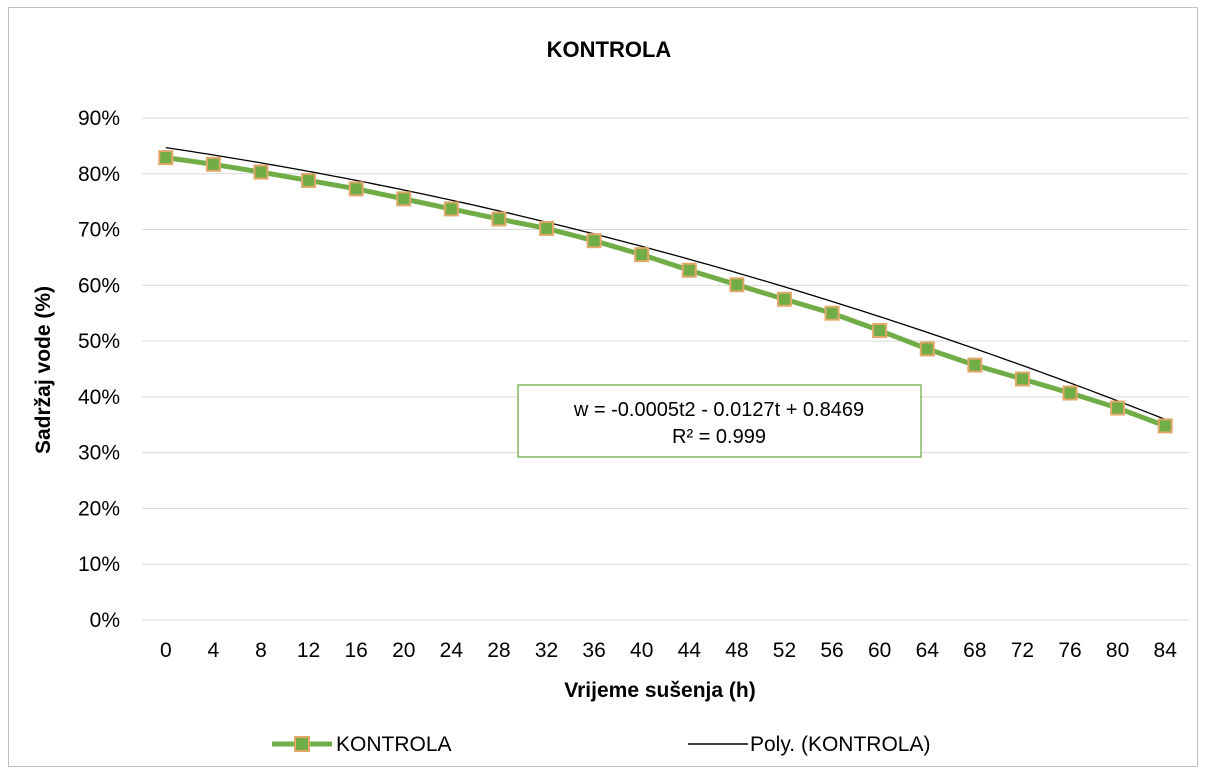 The image size is (1208, 776). Describe the element at coordinates (166, 650) in the screenshot. I see `x-tick-label-0: 0` at that location.